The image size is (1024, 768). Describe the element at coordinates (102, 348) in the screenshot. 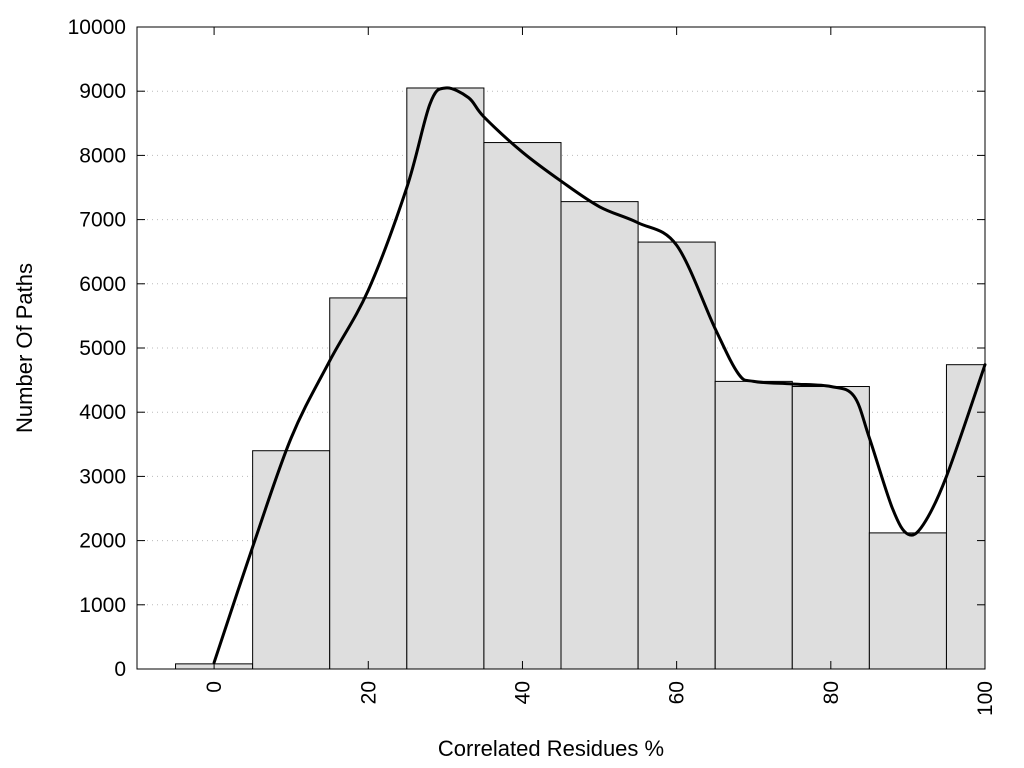

I see `y-tick-label: 5000` at that location.